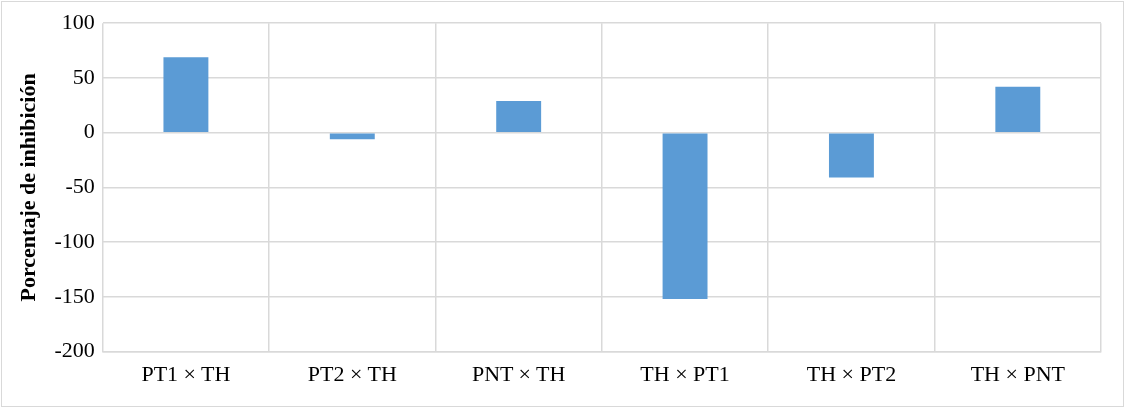 This screenshot has width=1125, height=408. Describe the element at coordinates (80, 186) in the screenshot. I see `y-tick-label: -50` at that location.